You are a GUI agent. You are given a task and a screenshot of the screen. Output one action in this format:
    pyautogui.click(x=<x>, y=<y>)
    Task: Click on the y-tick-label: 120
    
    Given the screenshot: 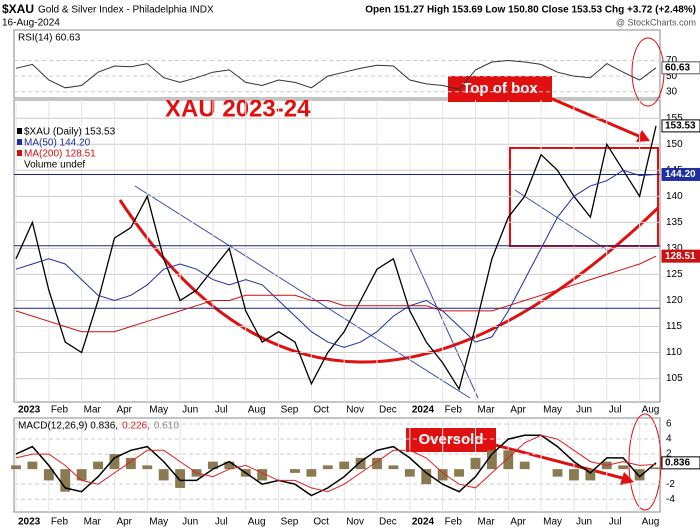 What is the action you would take?
    pyautogui.click(x=674, y=300)
    